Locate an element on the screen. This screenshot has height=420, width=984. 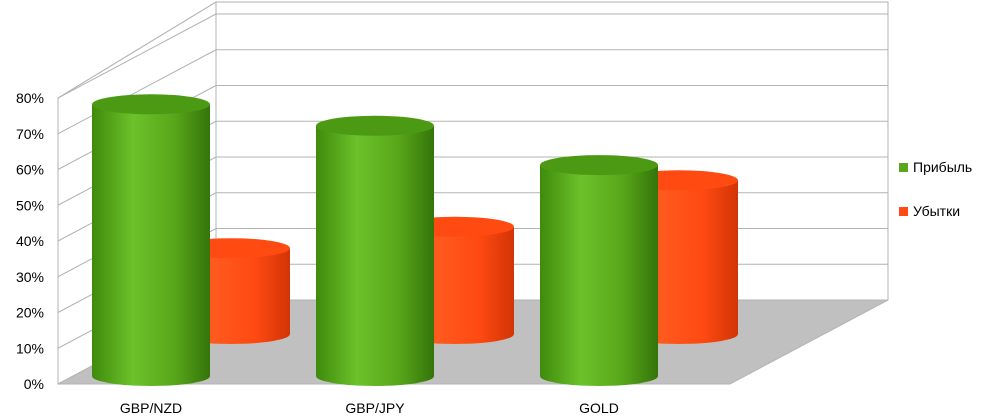
y-tick-label: 80% is located at coordinates (30, 98).